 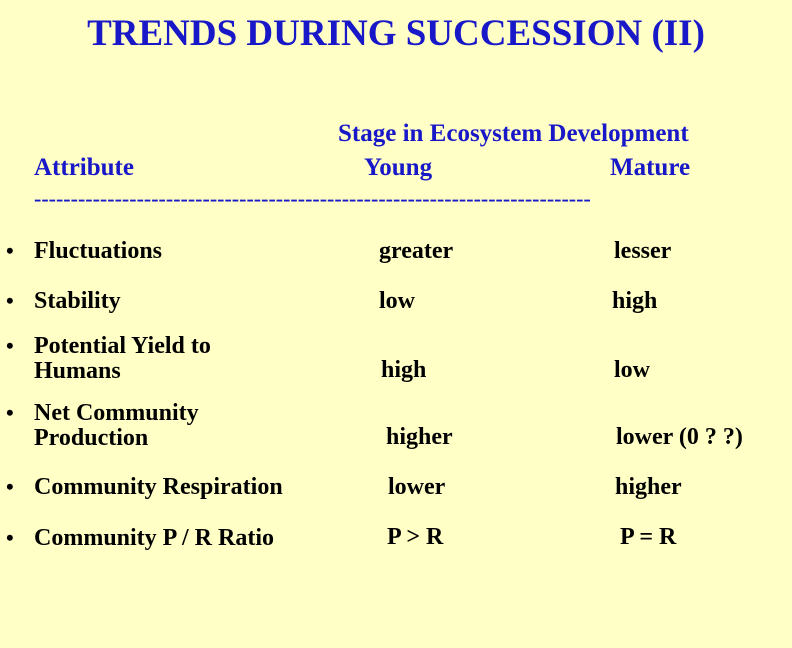 I want to click on attribute-line: Humans, so click(x=77, y=371).